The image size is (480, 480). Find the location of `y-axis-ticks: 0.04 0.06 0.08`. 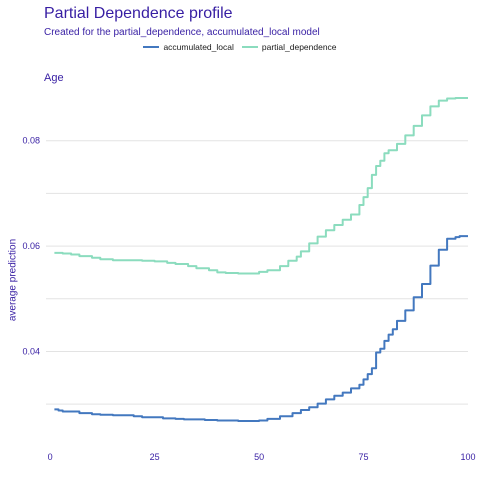

y-axis-ticks: 0.04 0.06 0.08 is located at coordinates (31, 246).